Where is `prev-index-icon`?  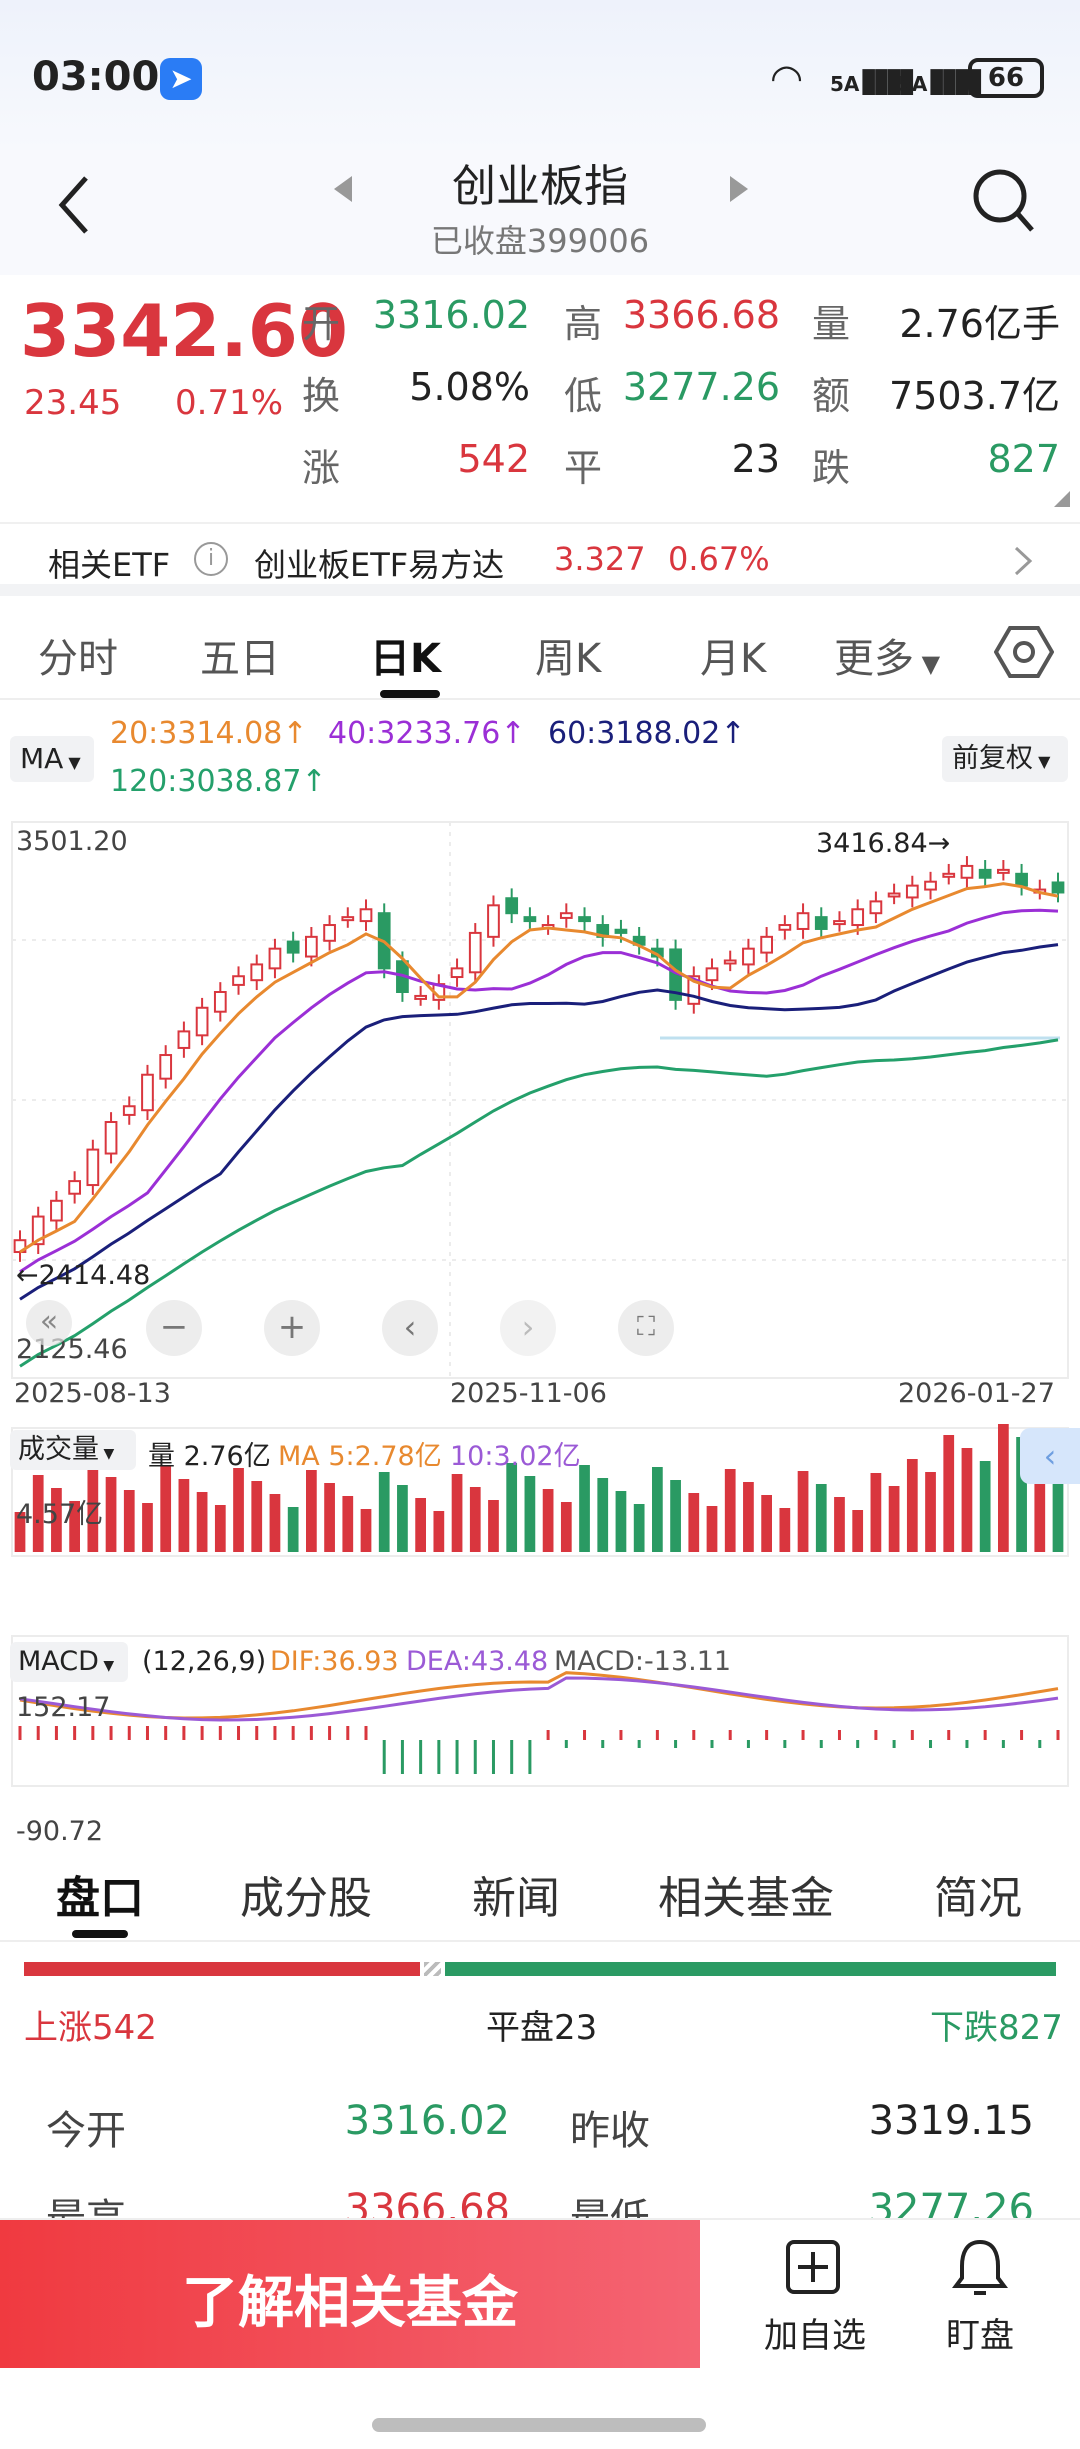
prev-index-icon is located at coordinates (344, 189).